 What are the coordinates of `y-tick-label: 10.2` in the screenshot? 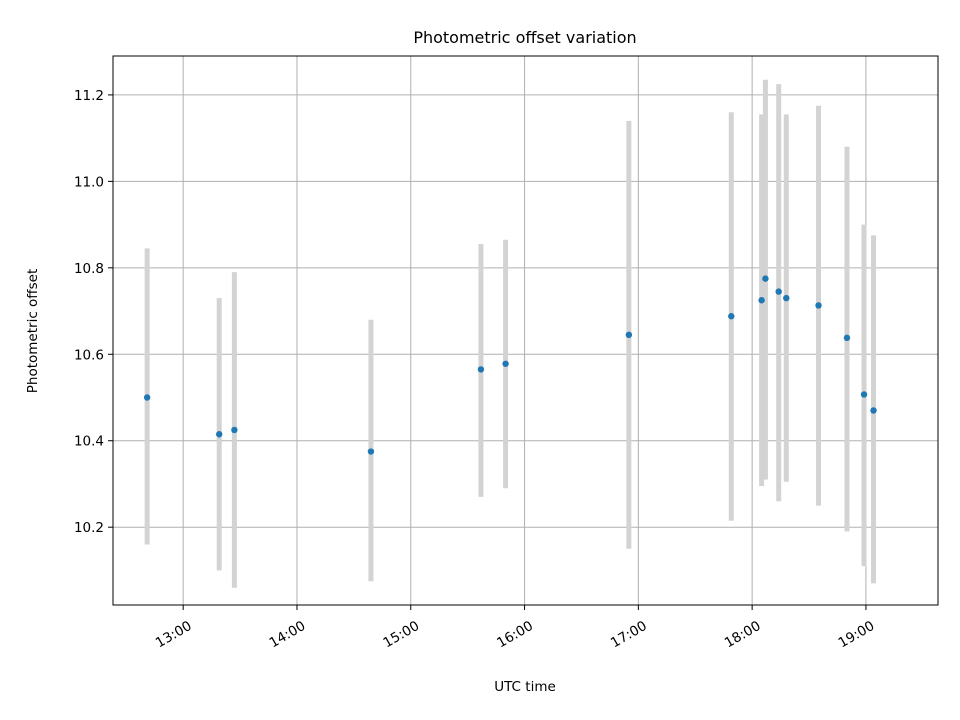 It's located at (89, 528).